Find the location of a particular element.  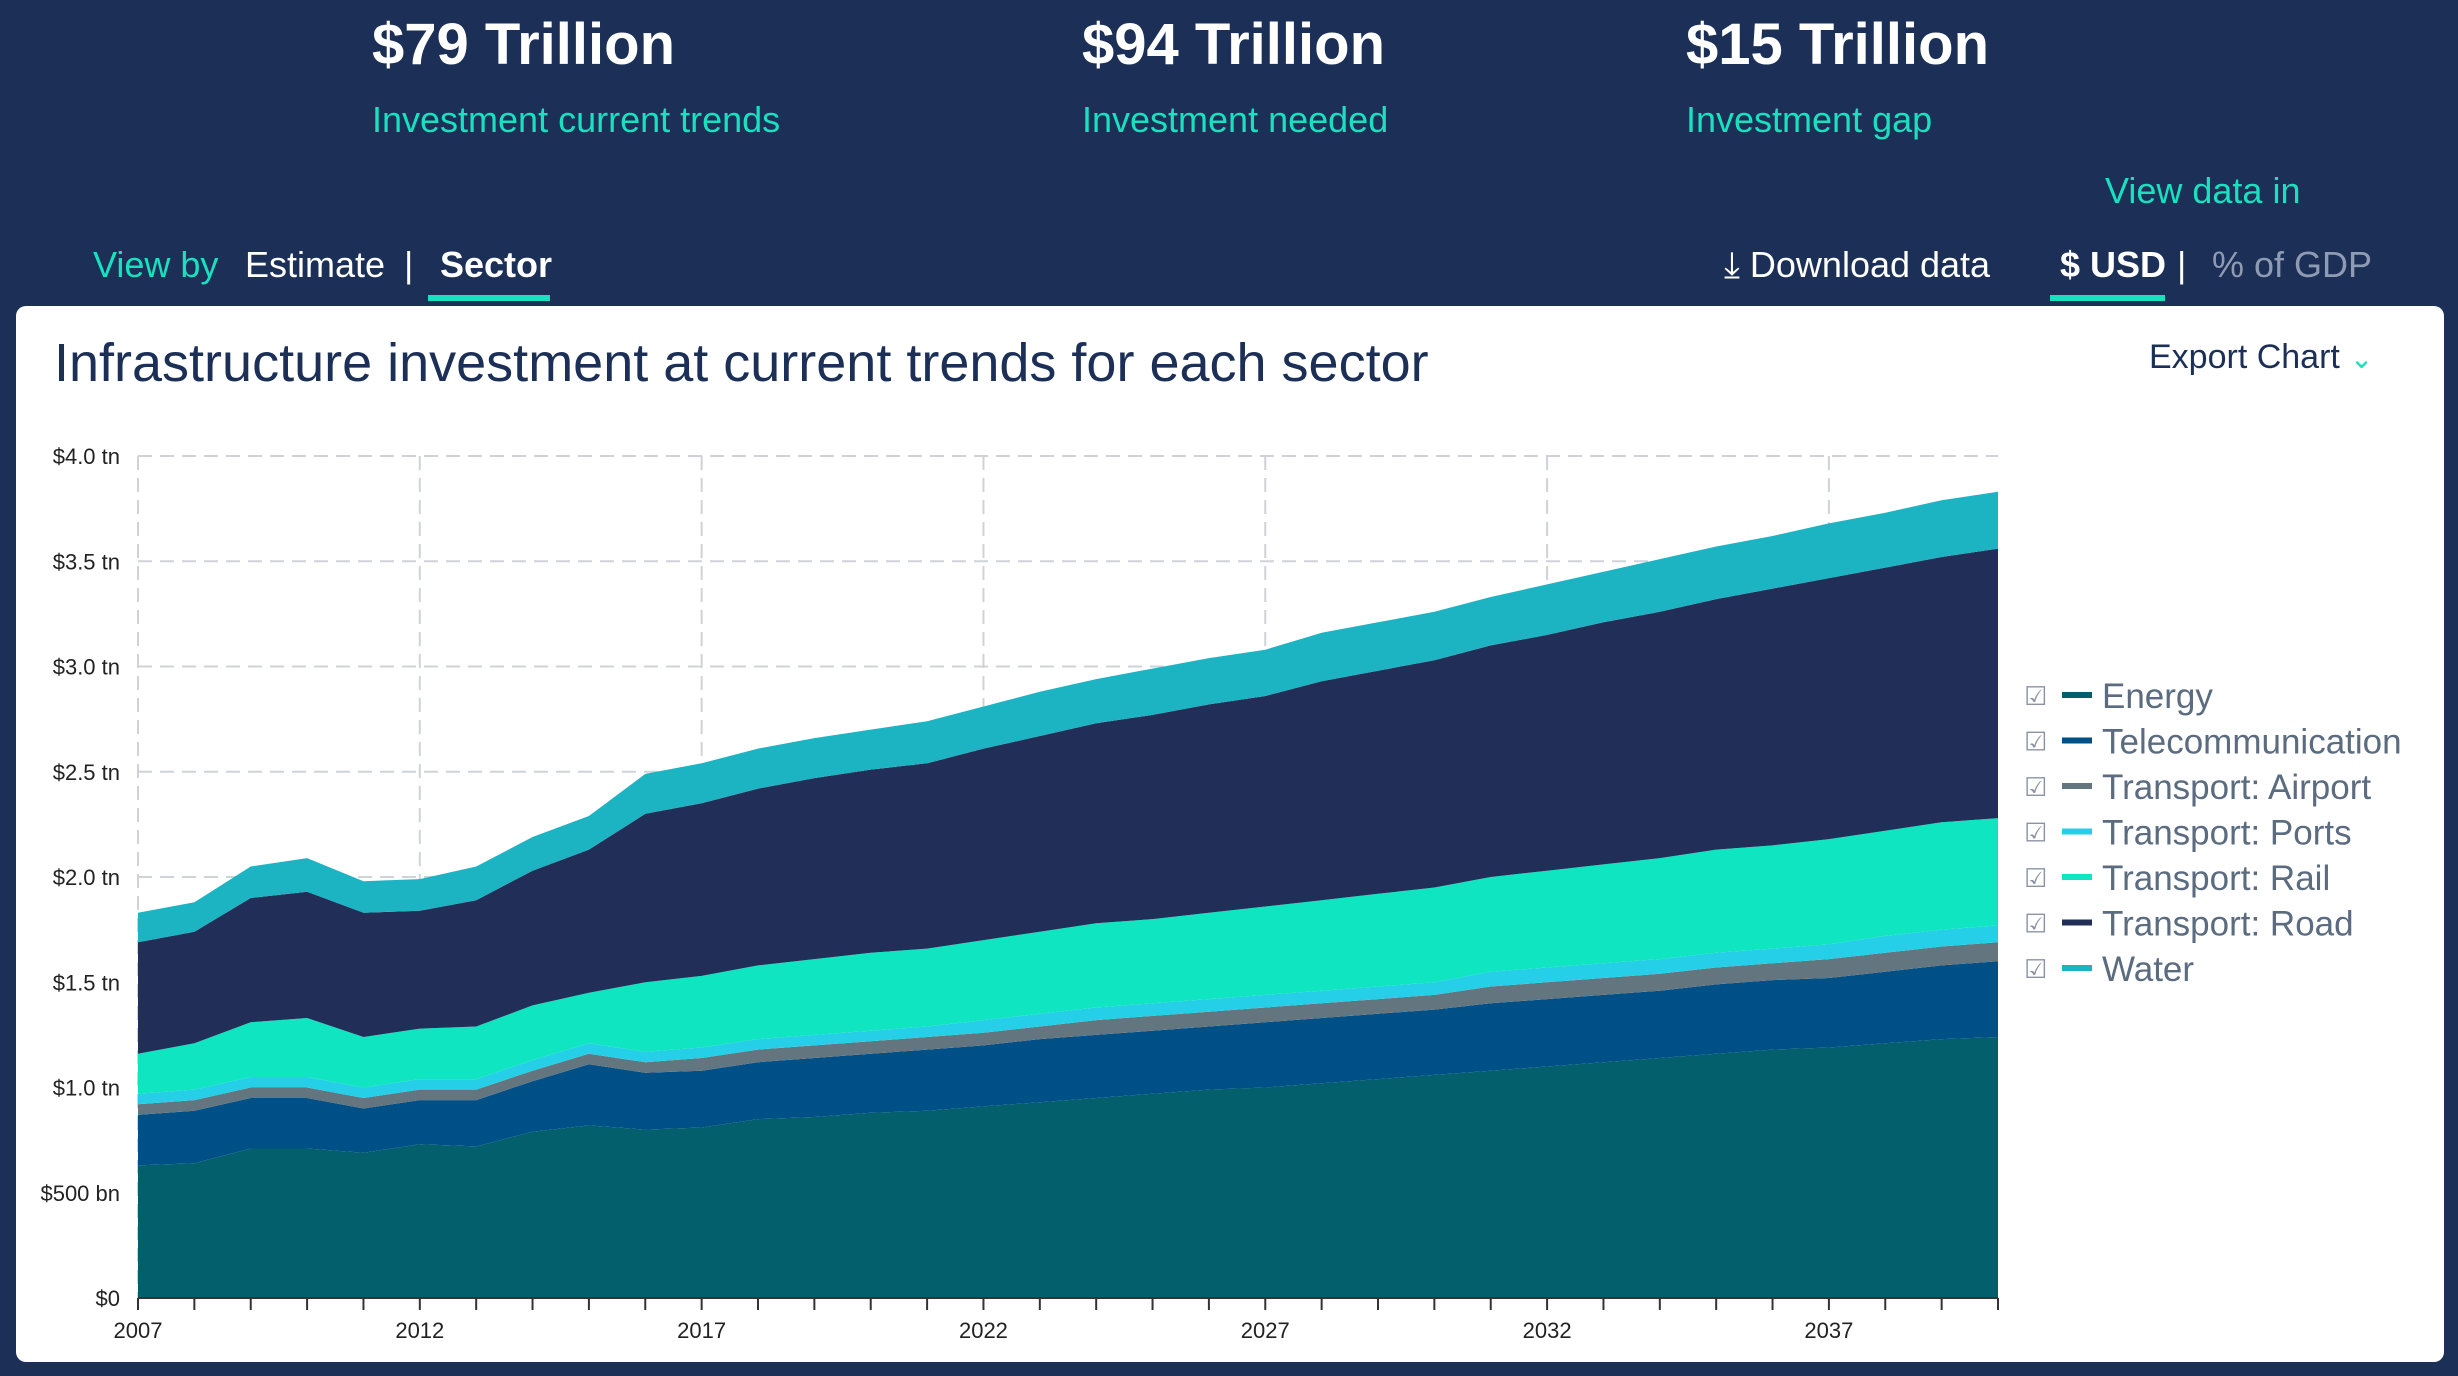

legend-label: Transport: Ports is located at coordinates (2227, 833).